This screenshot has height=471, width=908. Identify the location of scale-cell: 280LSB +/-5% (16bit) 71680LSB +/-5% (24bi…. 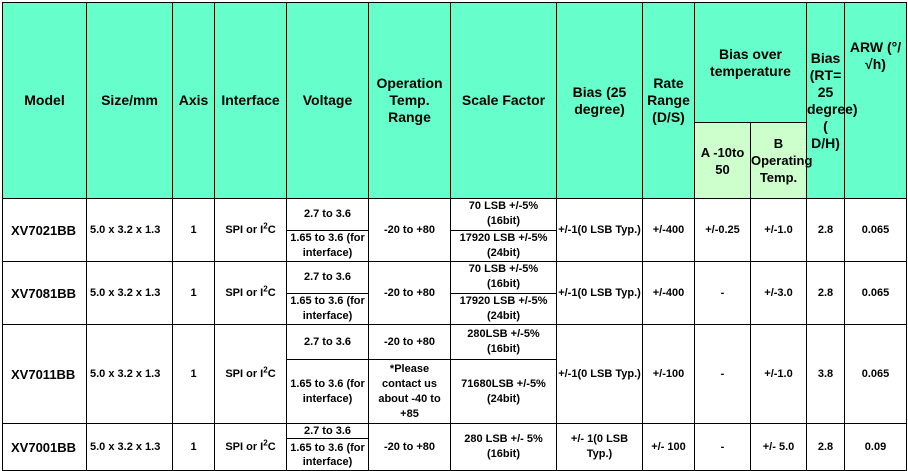
(503, 374).